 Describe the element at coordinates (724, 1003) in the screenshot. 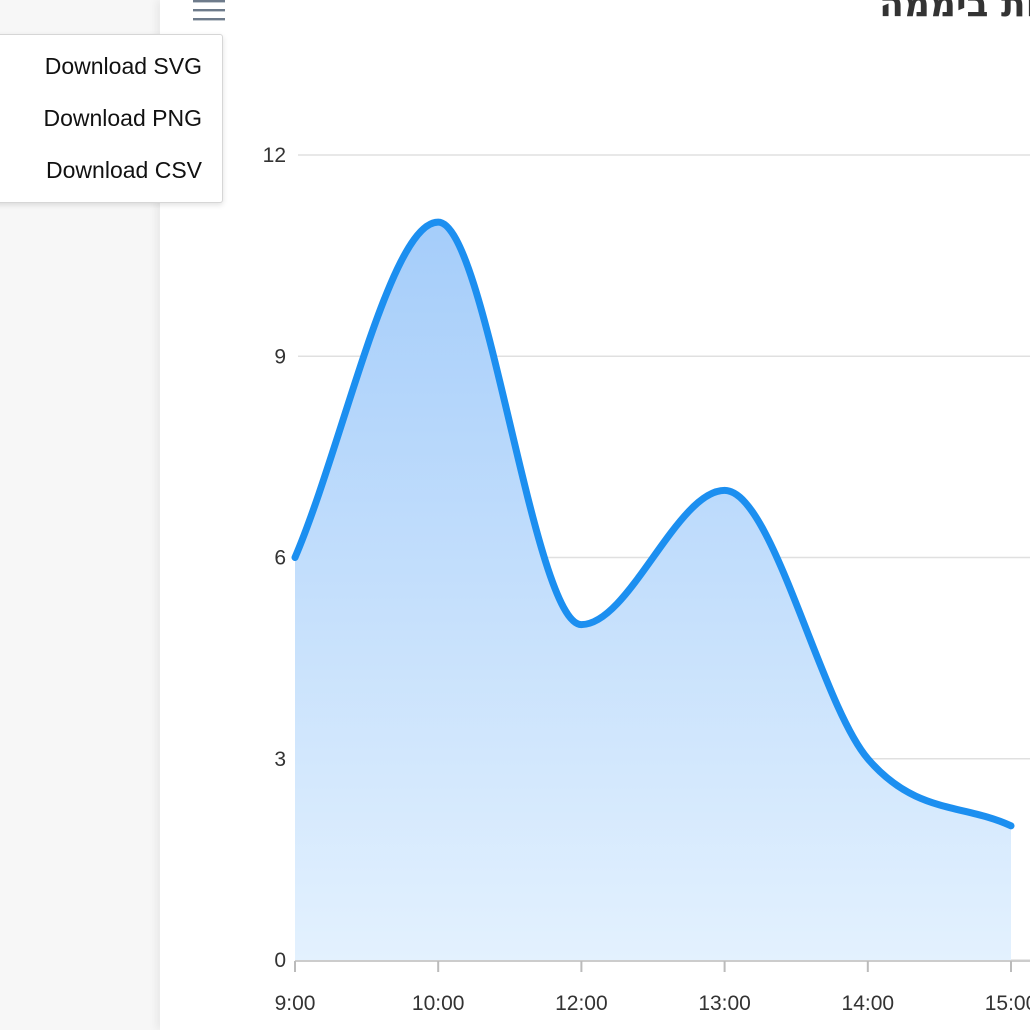

I see `x-tick-label: 13:00` at that location.